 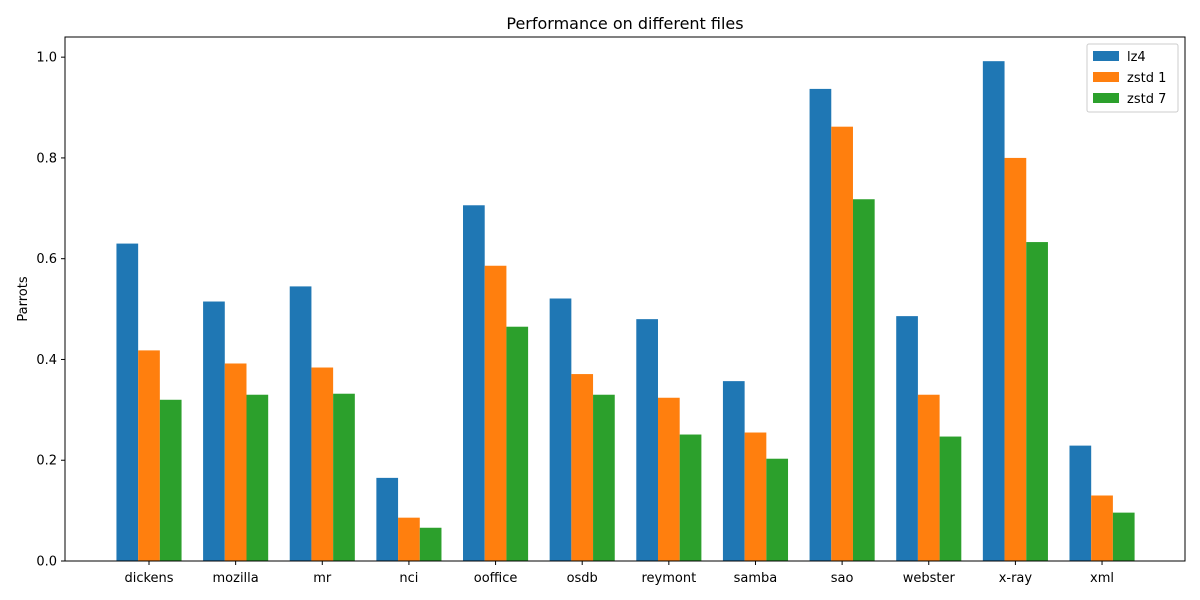 What do you see at coordinates (842, 578) in the screenshot?
I see `x-tick-label: sao` at bounding box center [842, 578].